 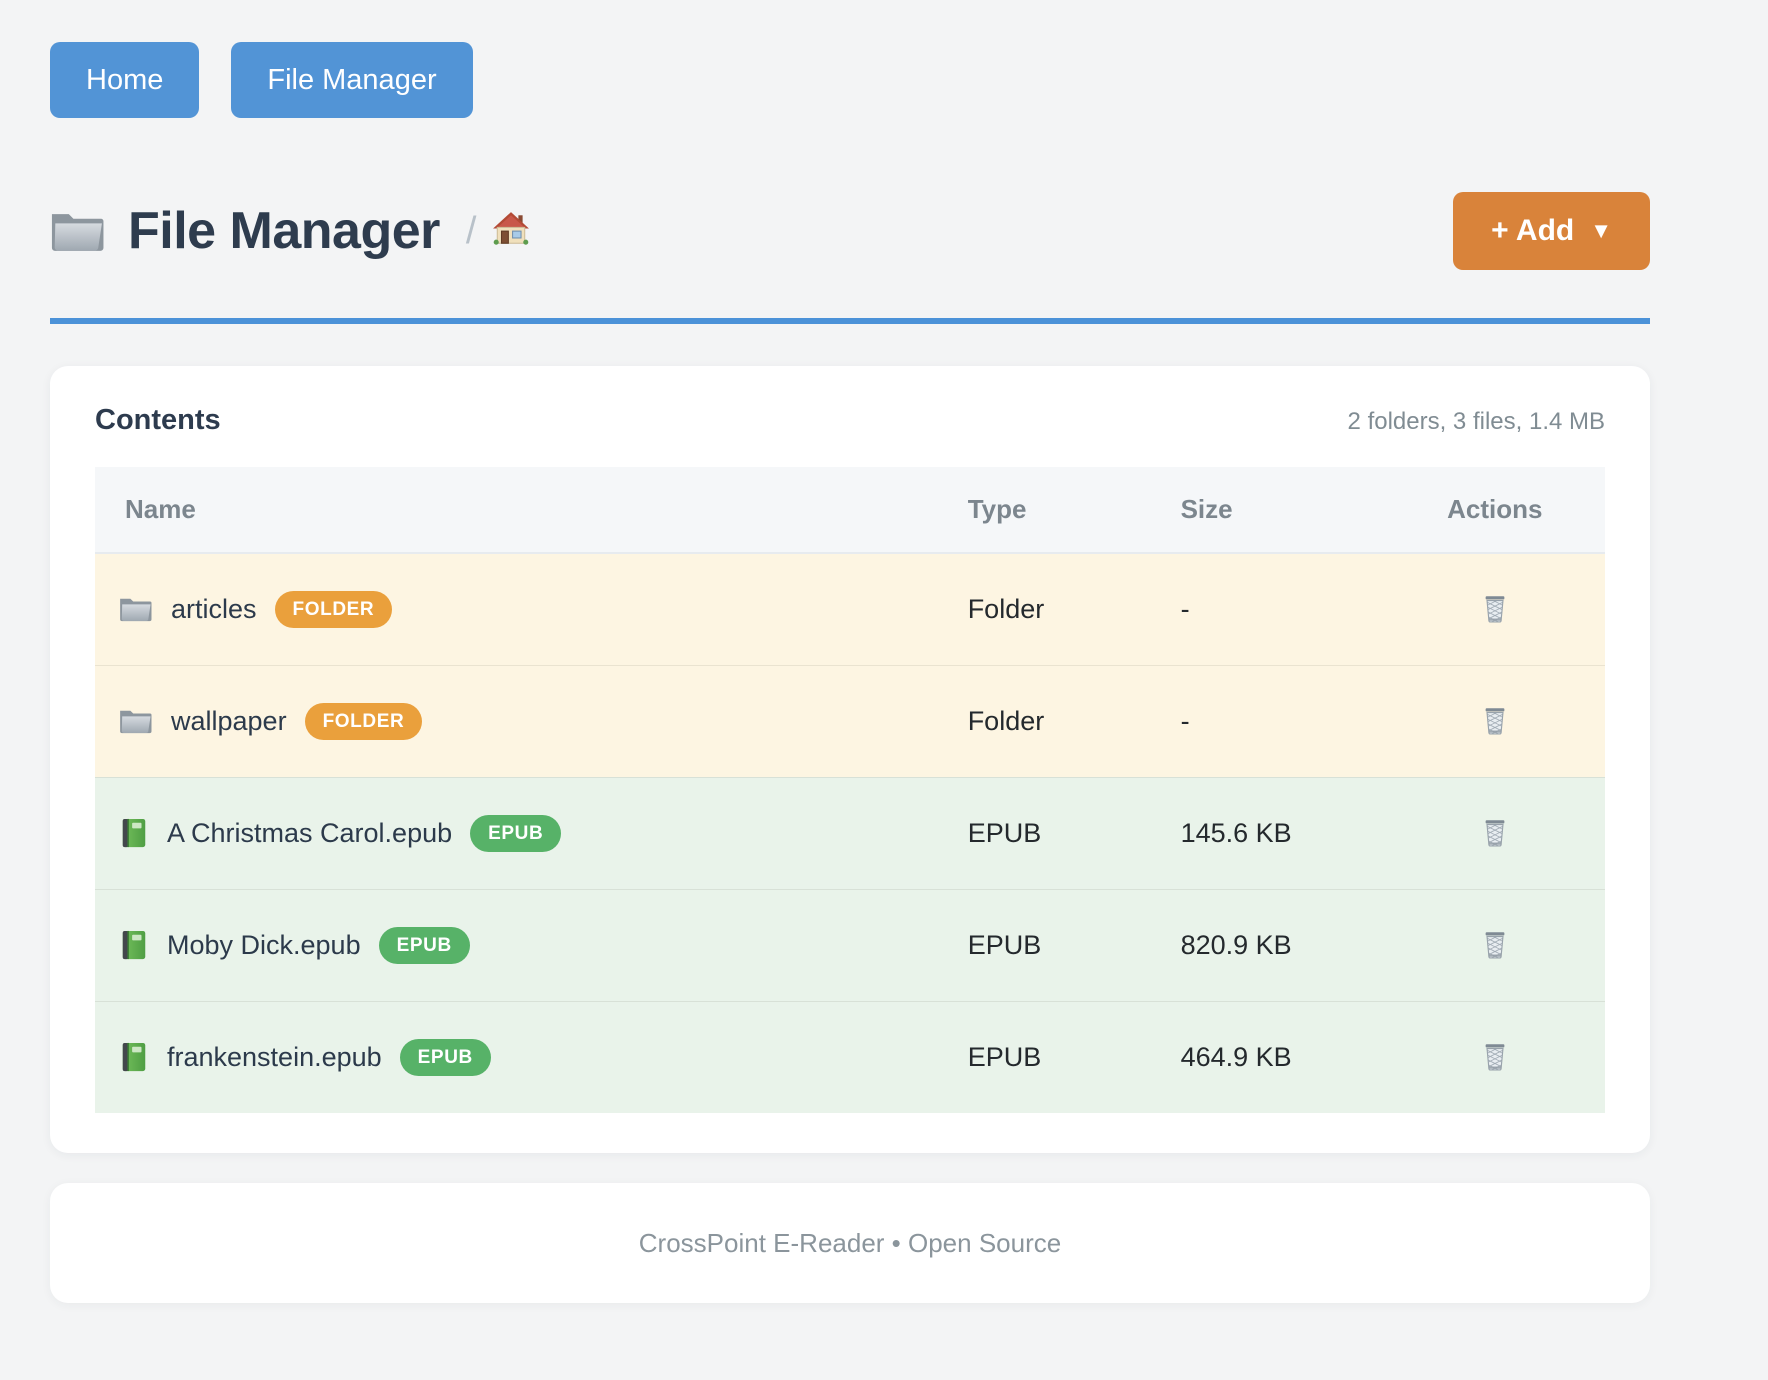 I want to click on add-button: + Add ▼, so click(x=1551, y=231).